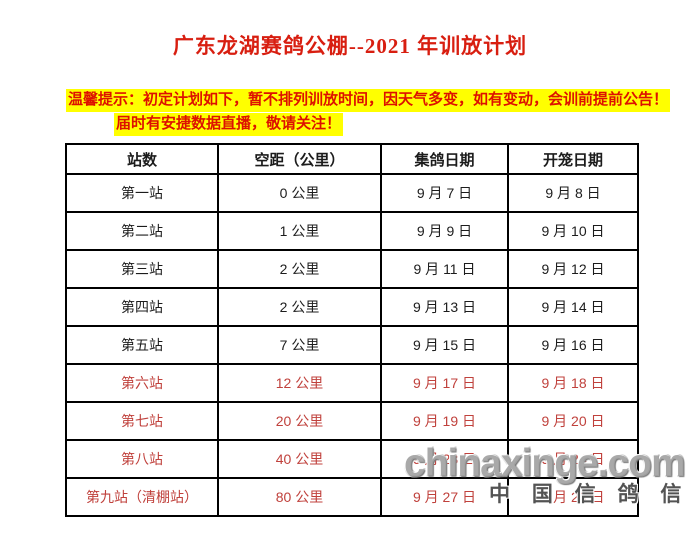 The height and width of the screenshot is (535, 700). What do you see at coordinates (142, 459) in the screenshot?
I see `cell-station: 第八站` at bounding box center [142, 459].